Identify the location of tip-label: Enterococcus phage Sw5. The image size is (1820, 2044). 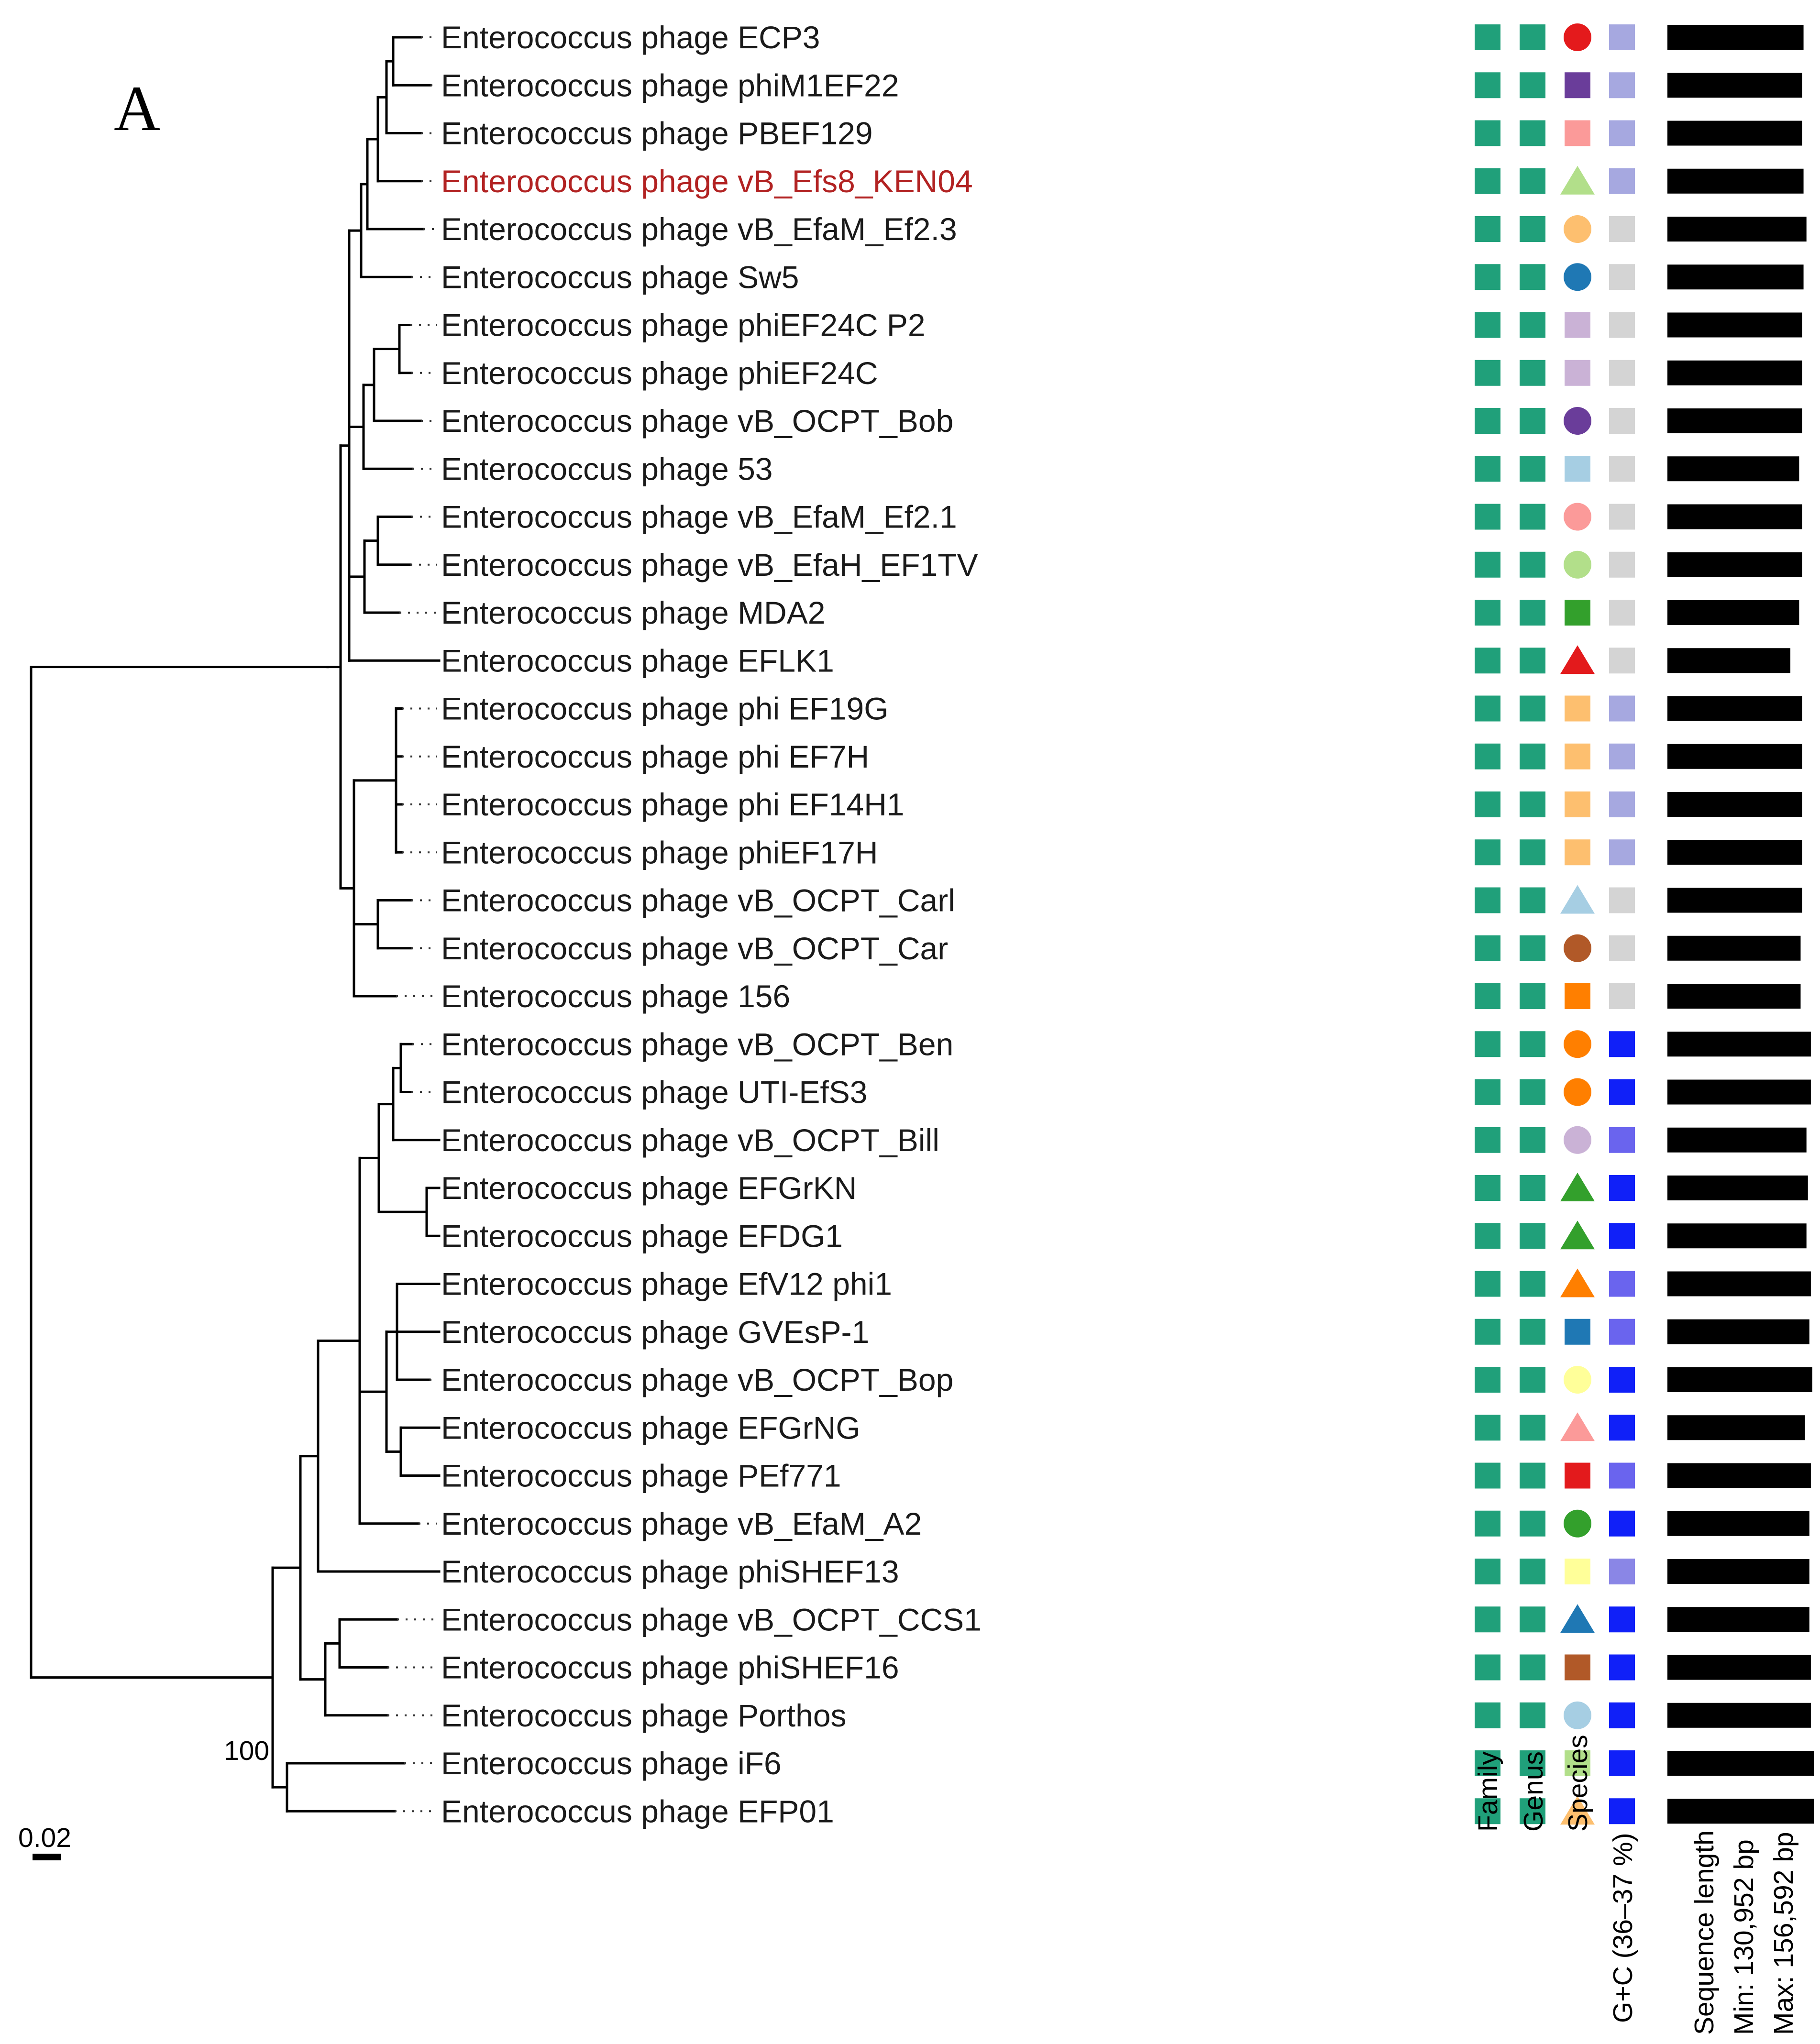
(620, 277).